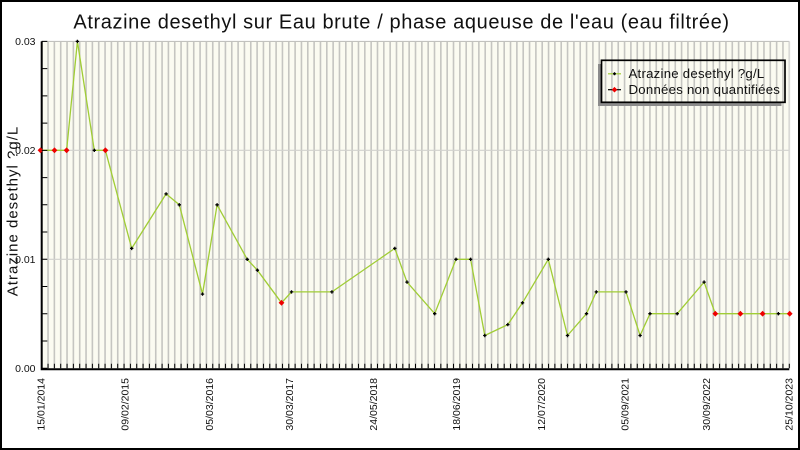 The width and height of the screenshot is (800, 450). Describe the element at coordinates (25, 151) in the screenshot. I see `svg-text: 0.02` at that location.